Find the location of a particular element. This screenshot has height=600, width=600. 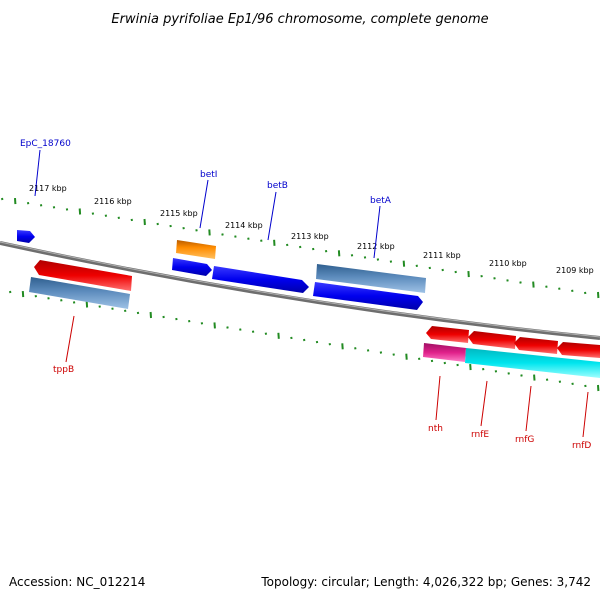

gene-rnfG is located at coordinates (536, 345).